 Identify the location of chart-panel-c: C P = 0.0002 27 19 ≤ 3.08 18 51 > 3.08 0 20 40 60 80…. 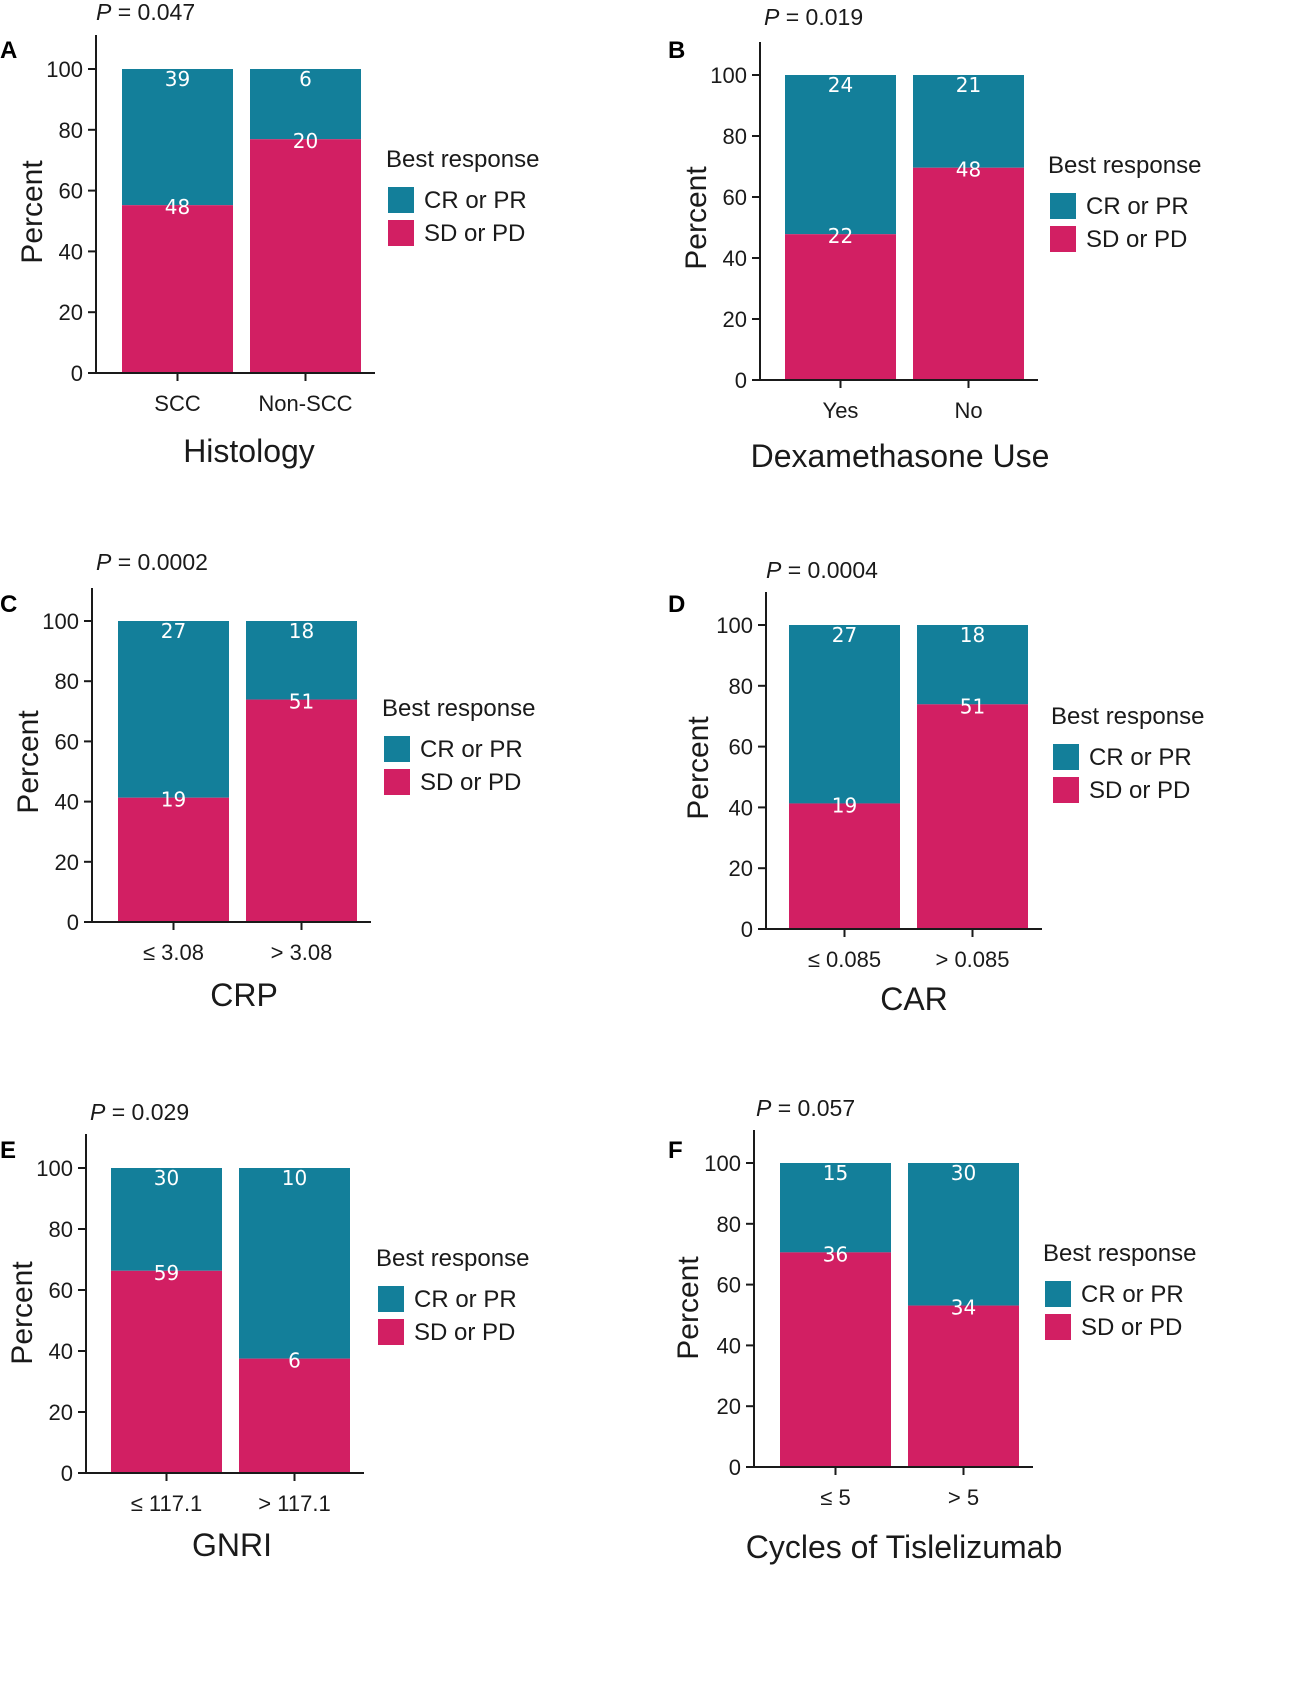
(267, 781).